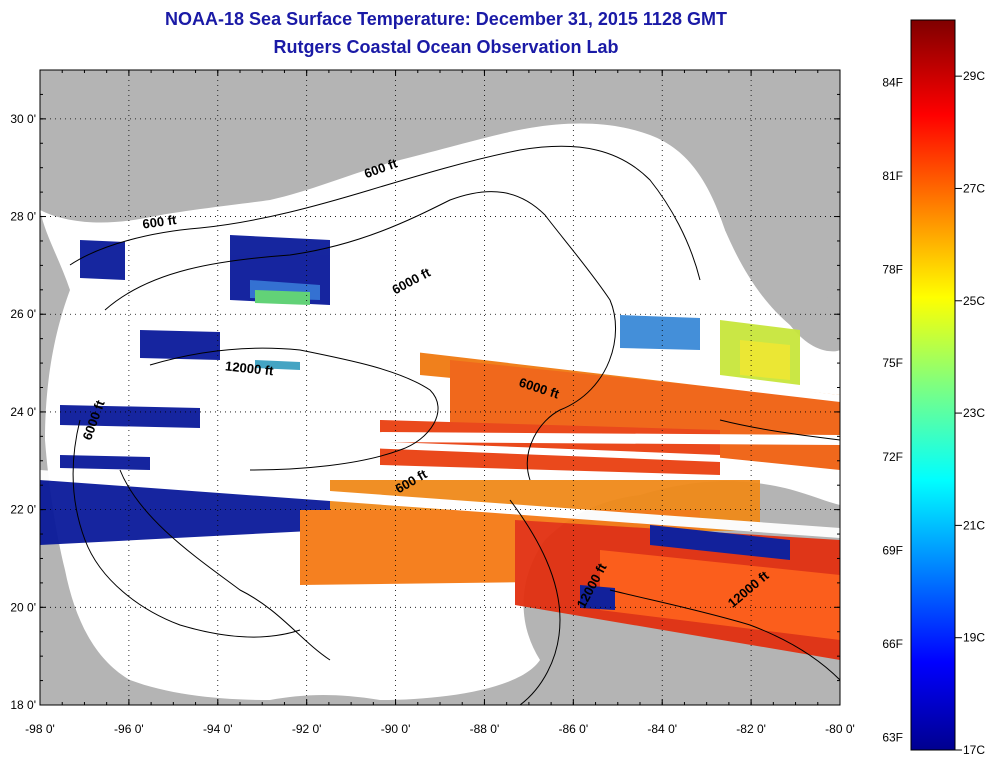 Image resolution: width=992 pixels, height=770 pixels. Describe the element at coordinates (892, 409) in the screenshot. I see `colorbar-fahrenheit-labels: 84F 81F 78F 75F 72F 69F 66F 63F` at that location.